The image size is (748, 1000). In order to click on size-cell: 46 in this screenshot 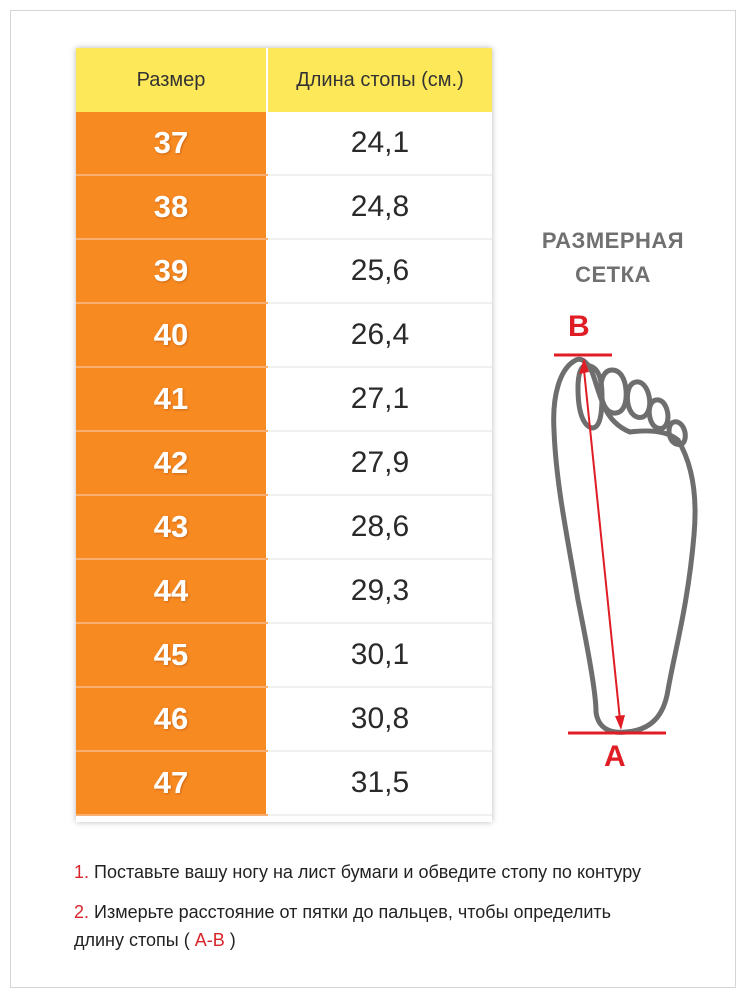, I will do `click(172, 719)`.